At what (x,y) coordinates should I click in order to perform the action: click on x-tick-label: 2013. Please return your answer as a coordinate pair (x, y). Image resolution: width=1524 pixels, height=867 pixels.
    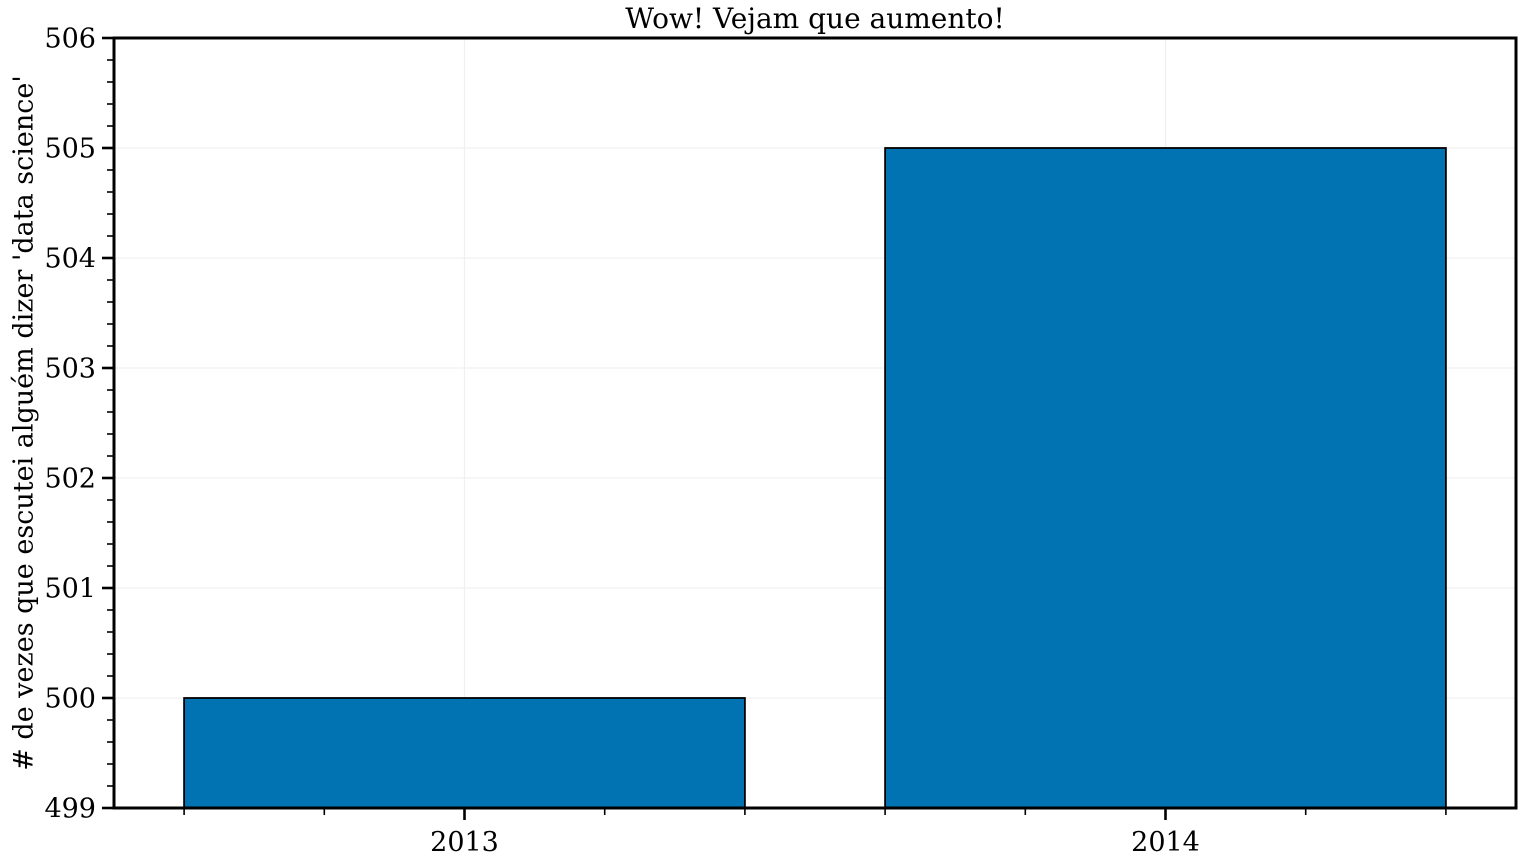
    Looking at the image, I should click on (464, 842).